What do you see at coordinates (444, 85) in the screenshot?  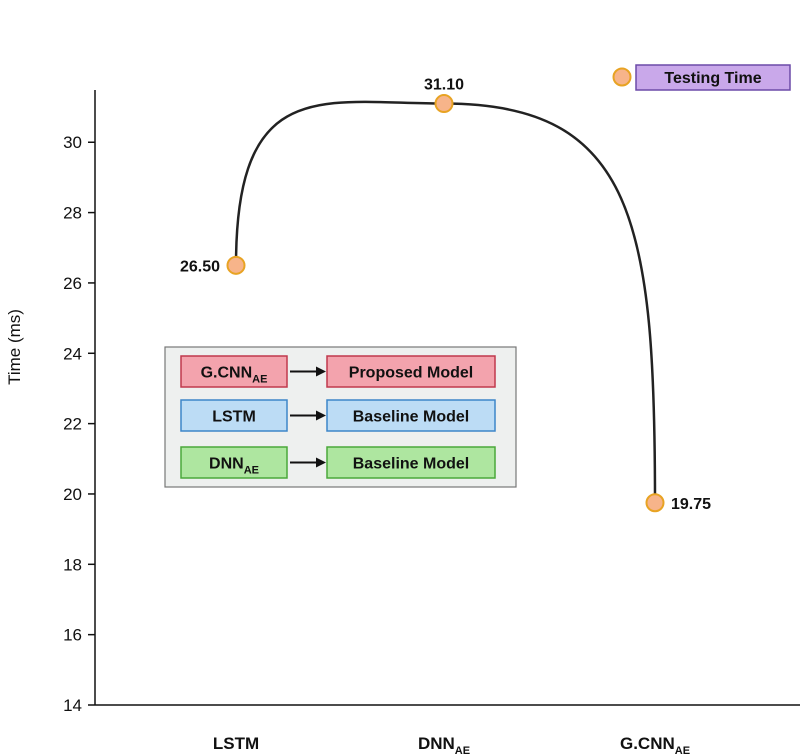 I see `data-label: 31.10` at bounding box center [444, 85].